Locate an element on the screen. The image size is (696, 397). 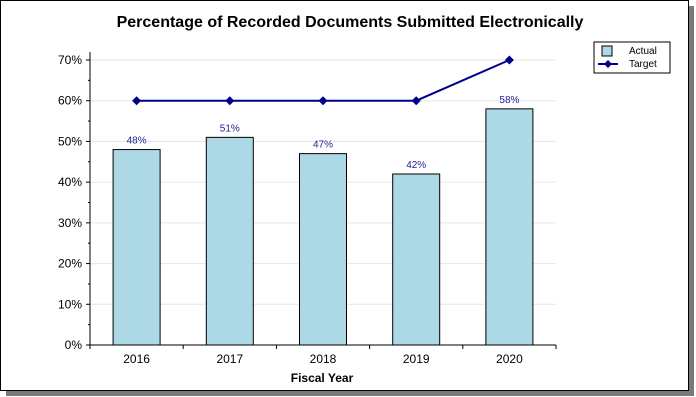
target-point-2017 is located at coordinates (230, 101).